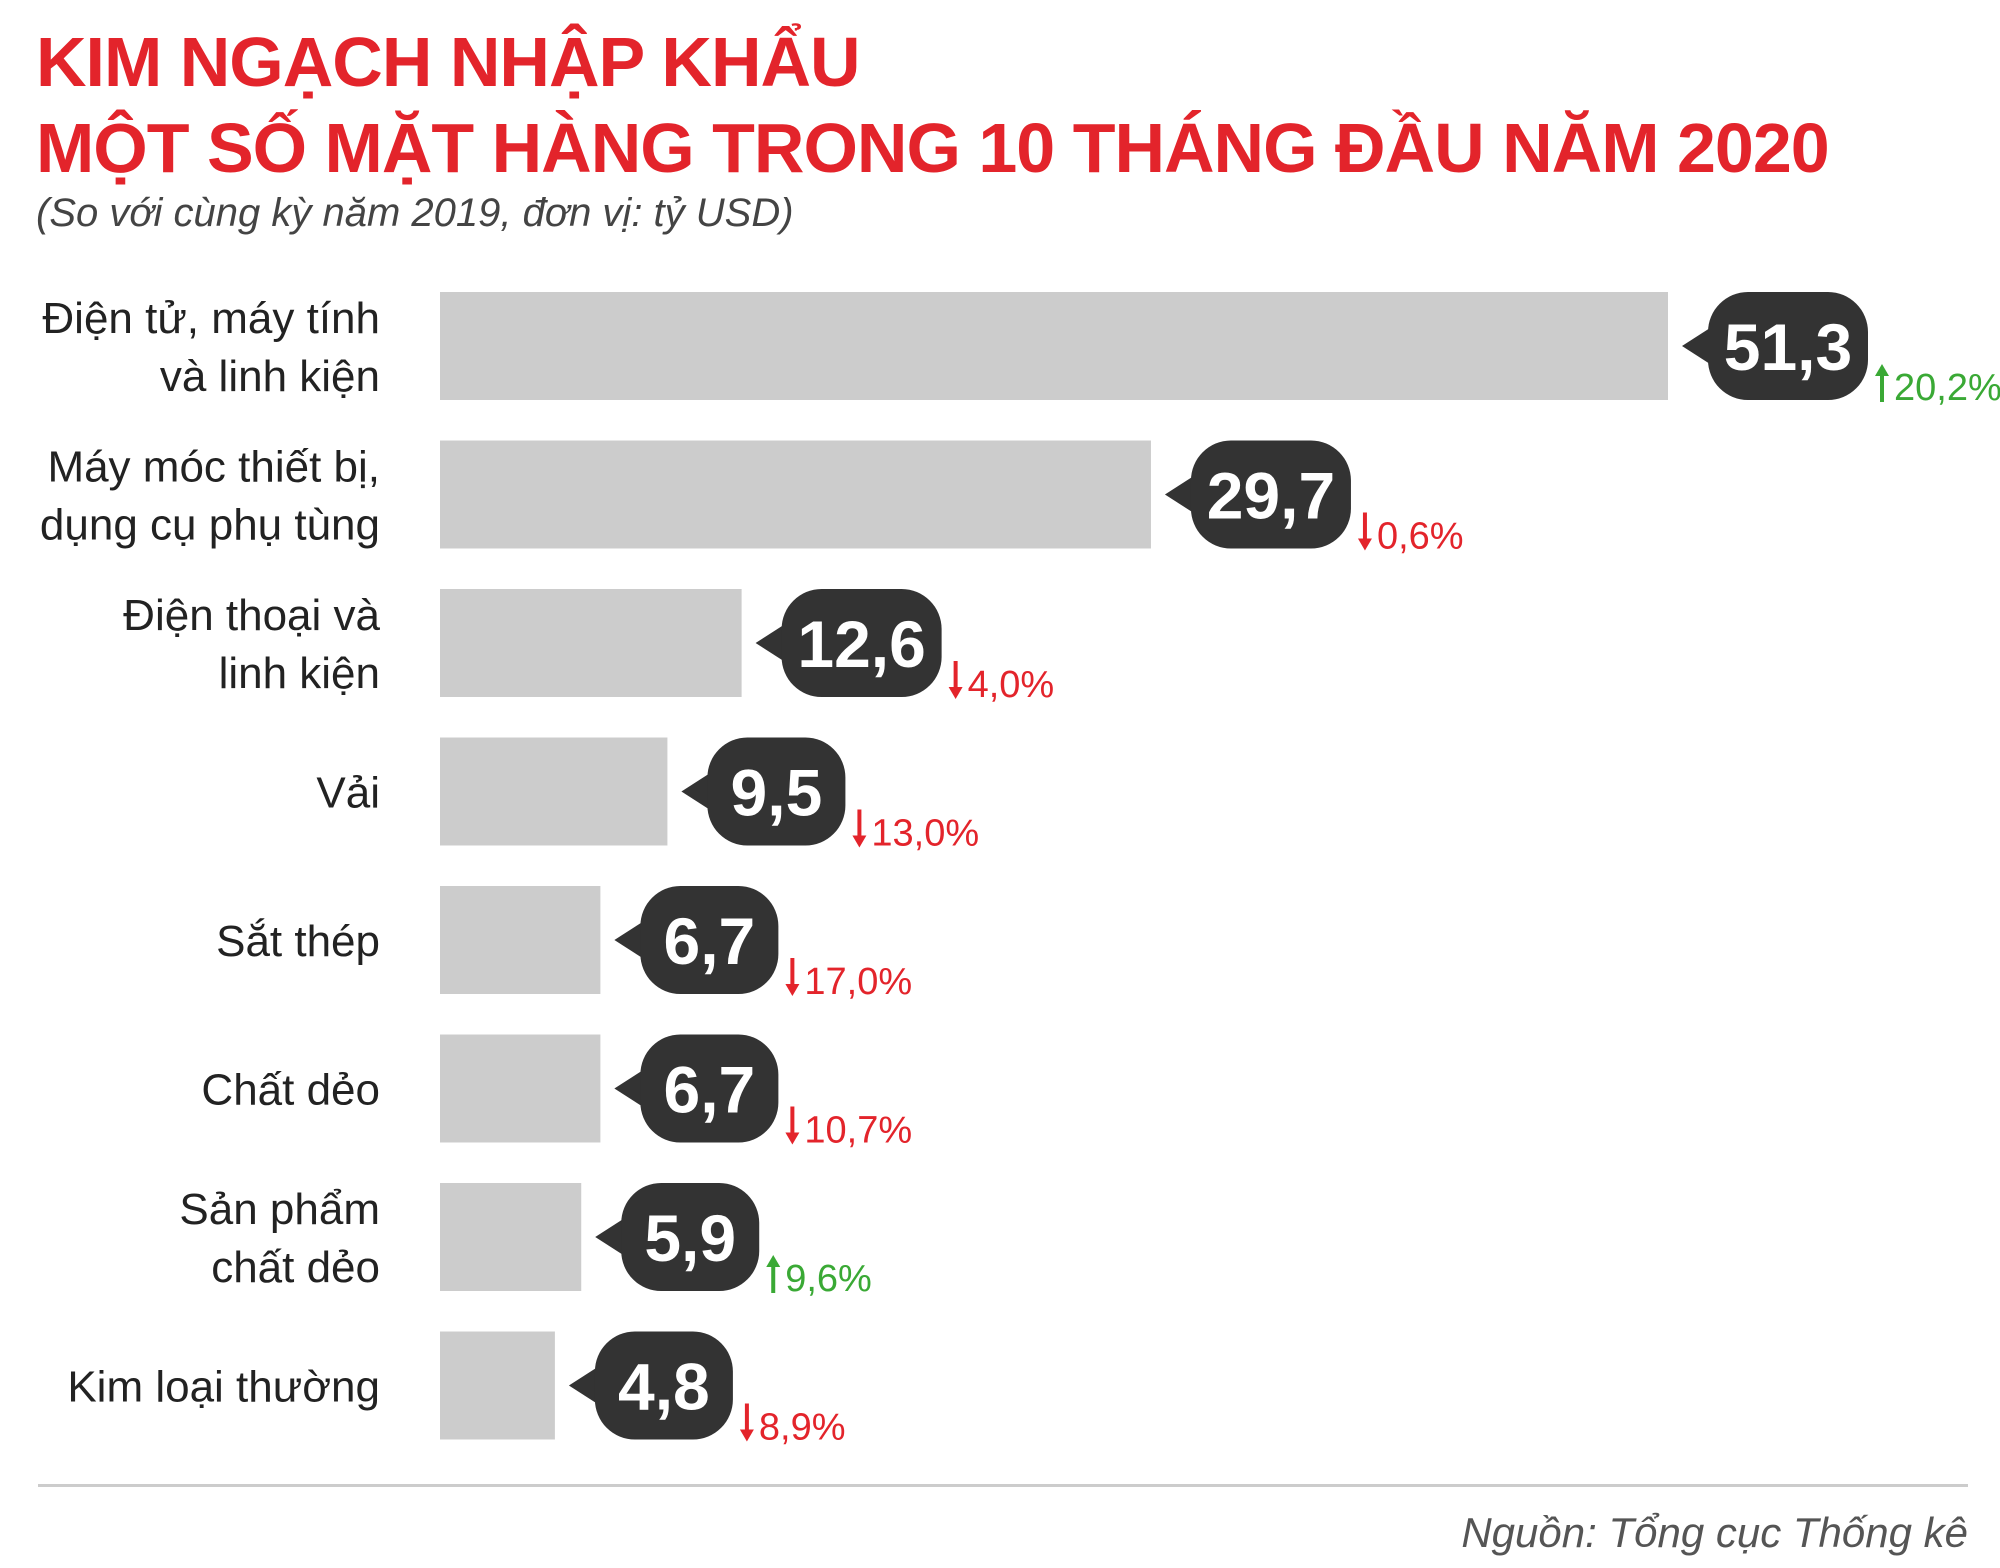 The image size is (2000, 1568). I want to click on value-label: 29,7, so click(1271, 496).